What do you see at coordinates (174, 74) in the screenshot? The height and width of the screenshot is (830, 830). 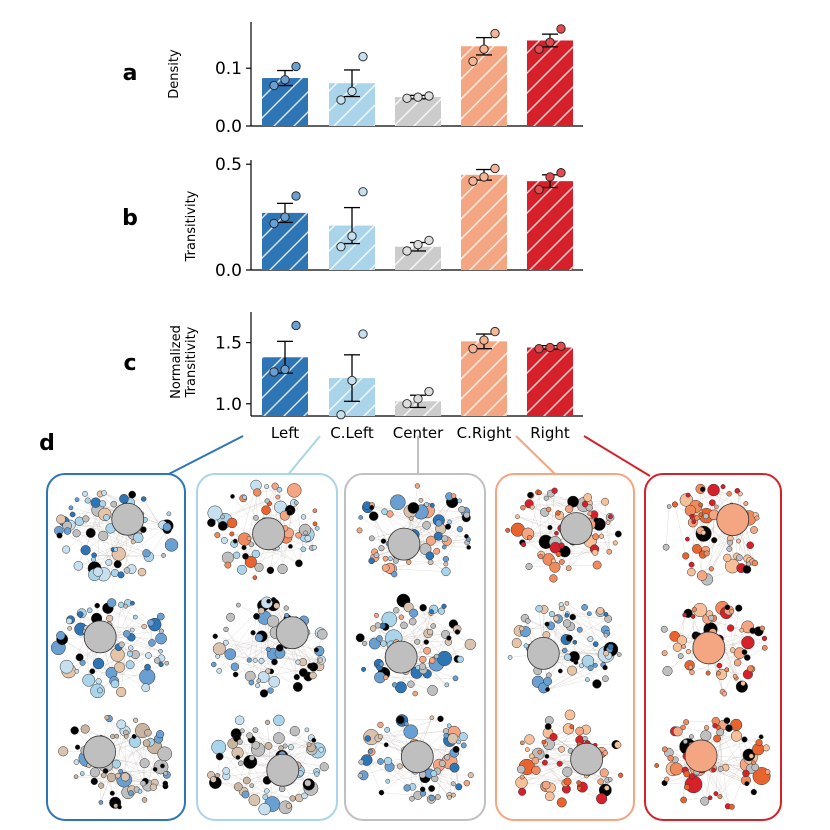 I see `y-axis-label: Density` at bounding box center [174, 74].